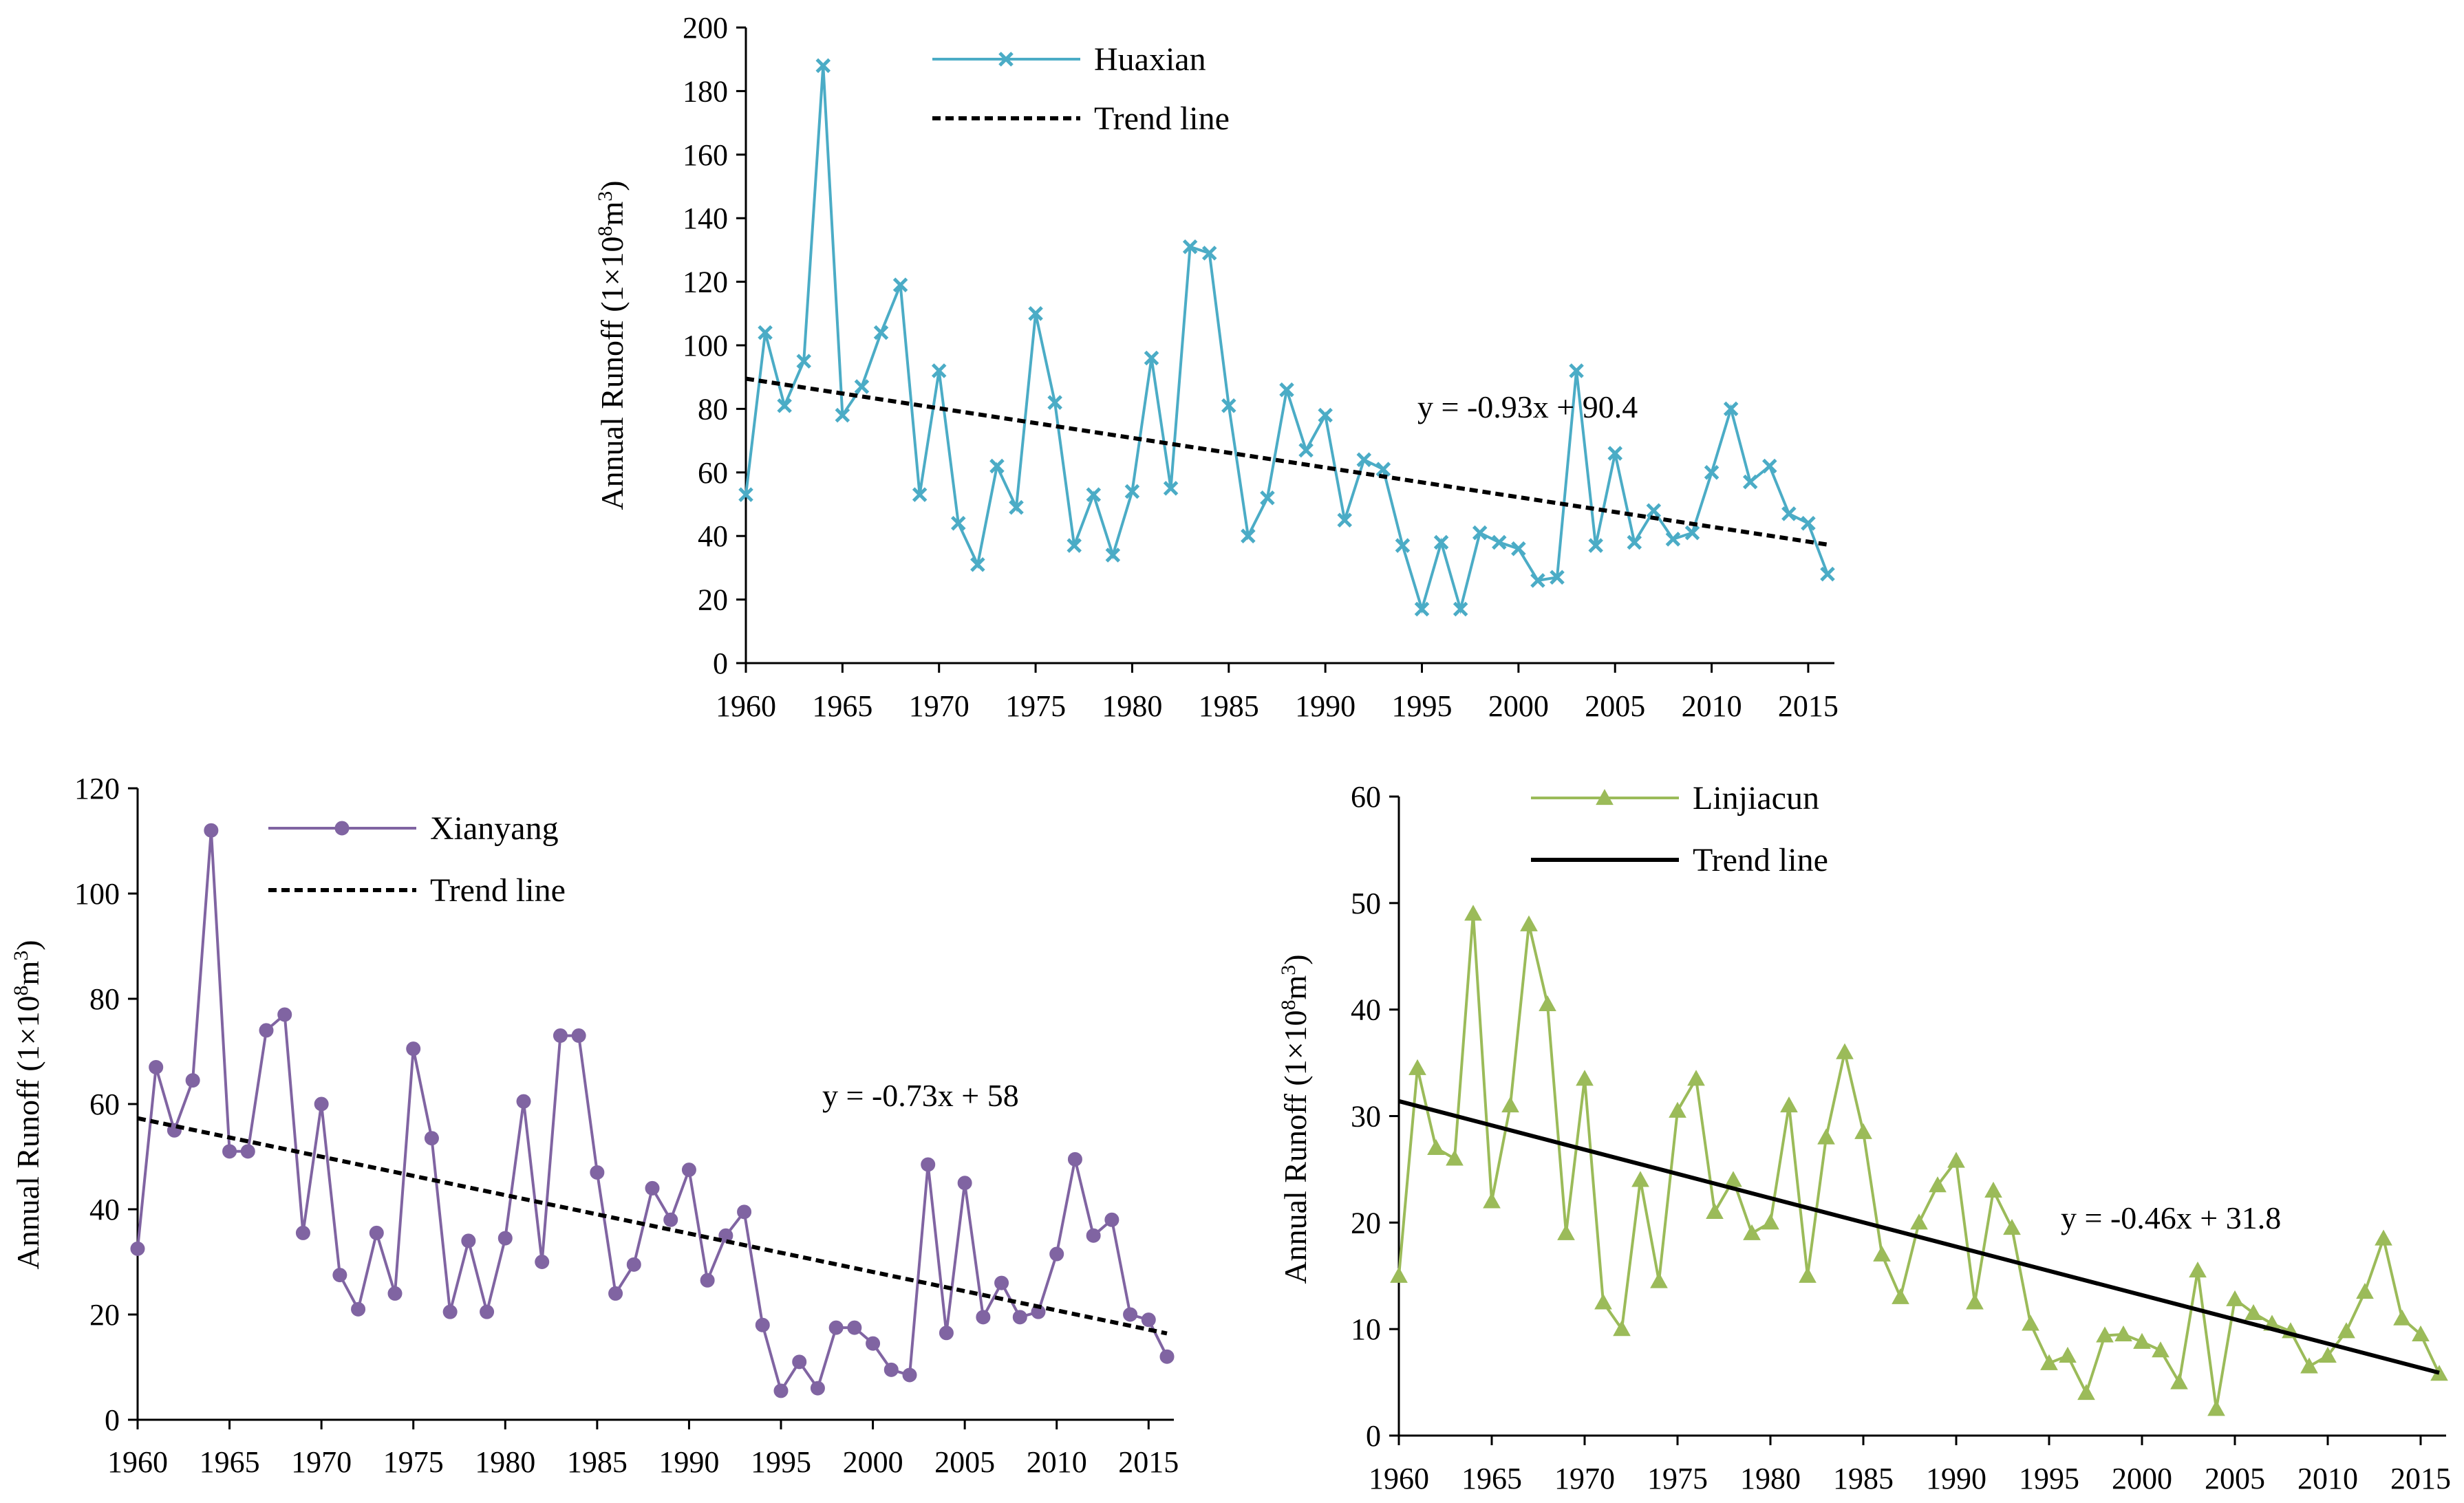  I want to click on y-tick-label: 40, so click(104, 1209).